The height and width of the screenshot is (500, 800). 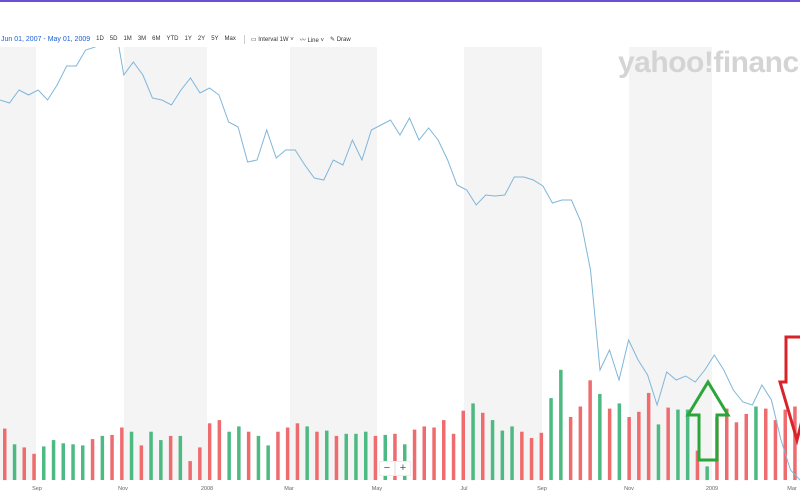 I want to click on range-5d: 5D, so click(x=113, y=39).